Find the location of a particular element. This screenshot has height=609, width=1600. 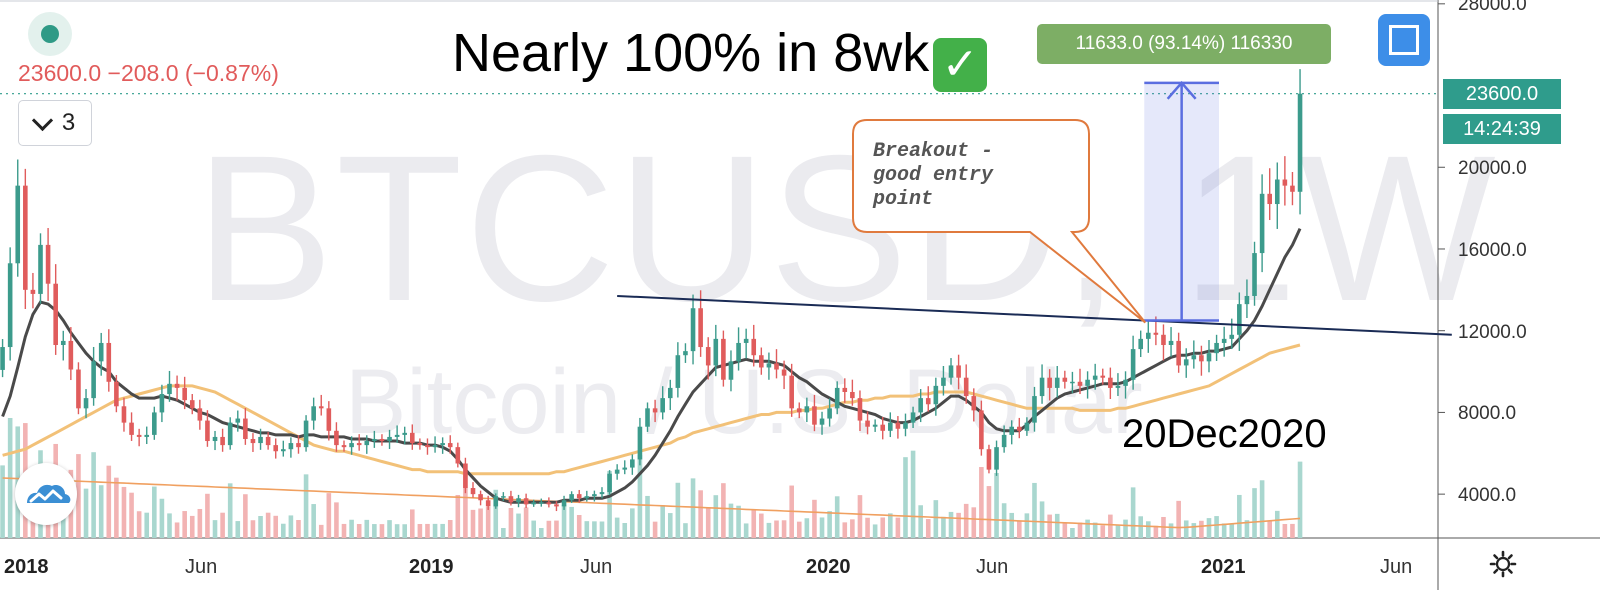

callout-bubble is located at coordinates (999, 221).